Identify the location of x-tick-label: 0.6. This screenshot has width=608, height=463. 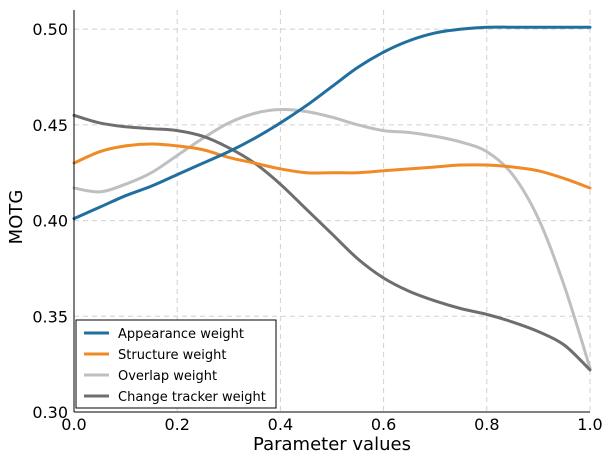
(383, 424).